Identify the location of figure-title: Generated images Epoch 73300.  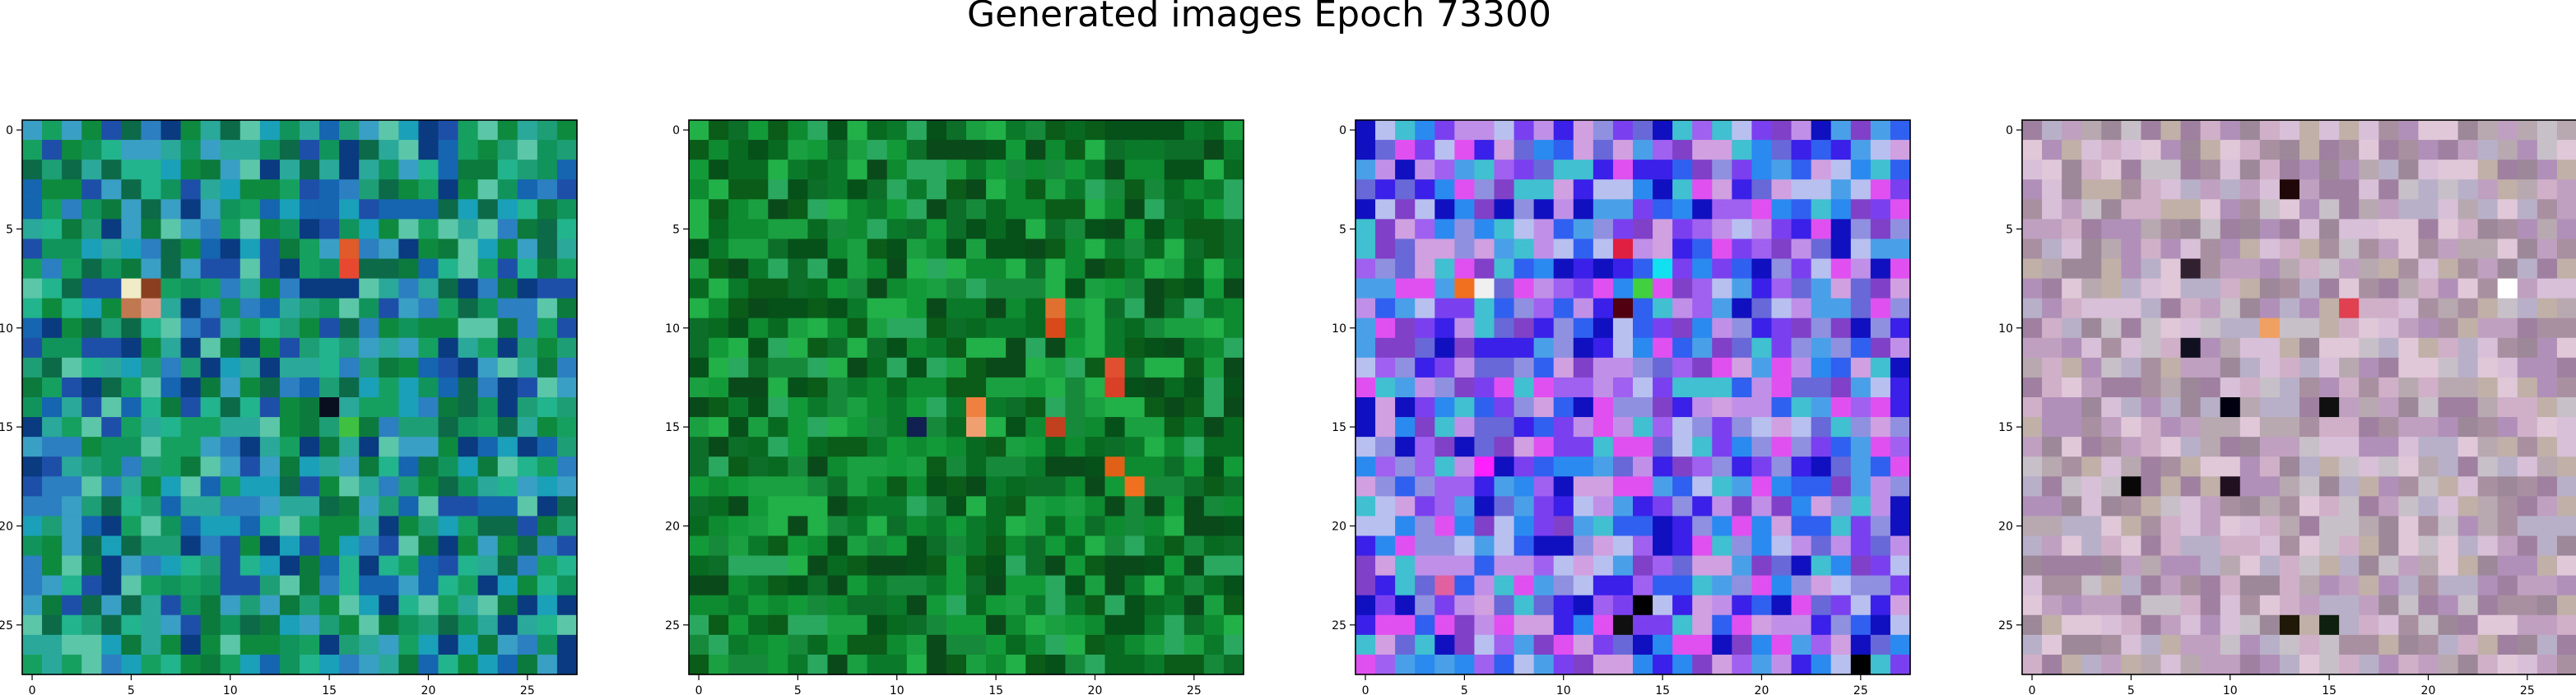
(1259, 17).